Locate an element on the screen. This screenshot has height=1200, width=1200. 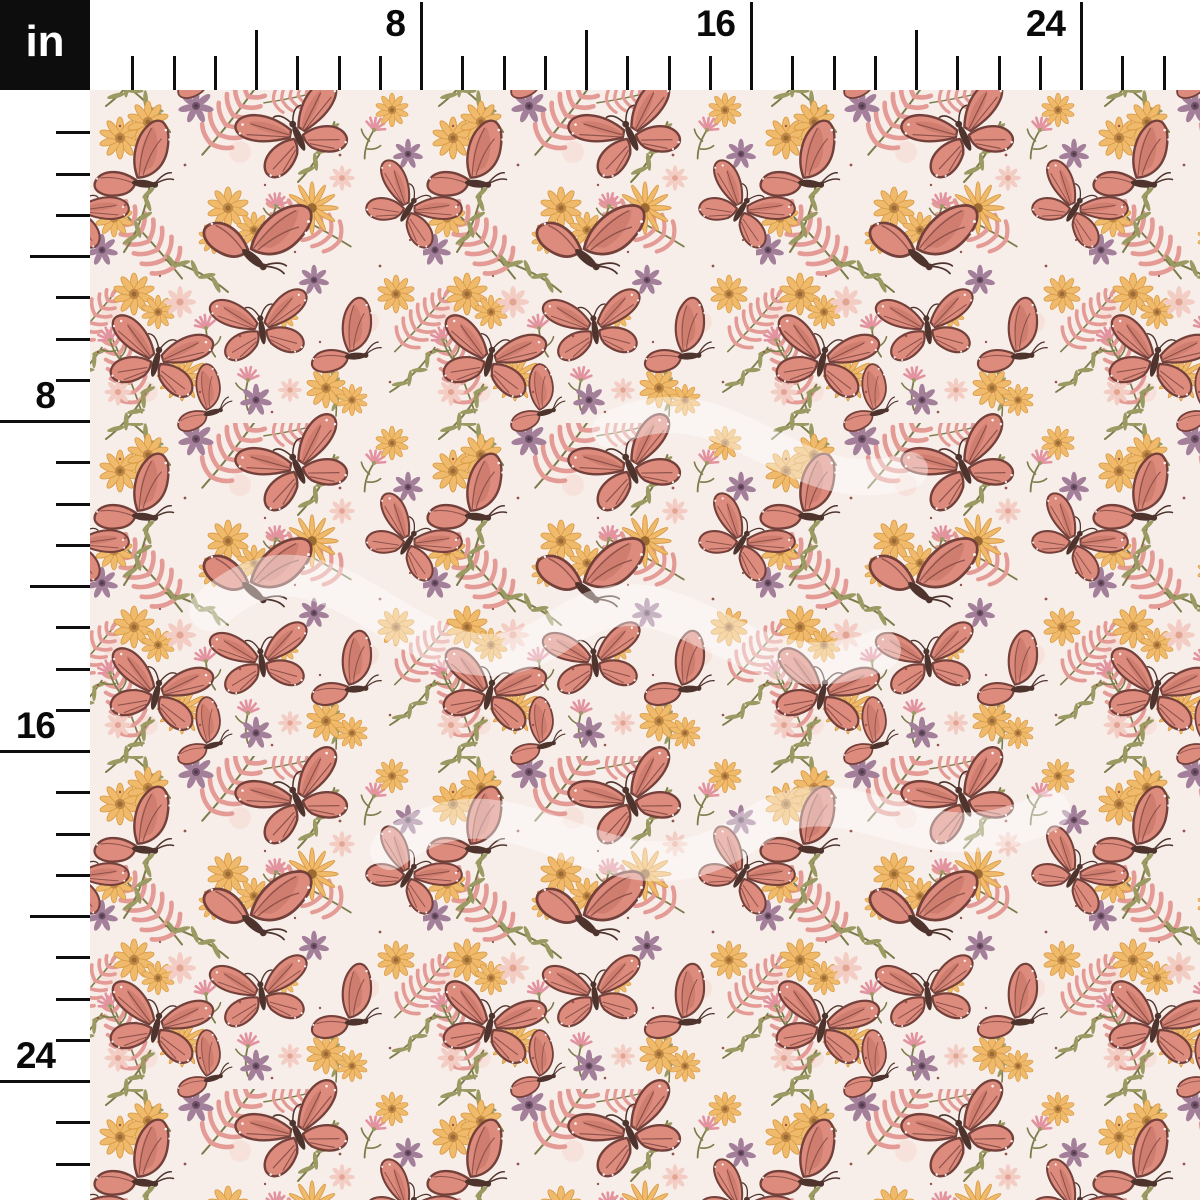
top-ruler-label-8: 8 is located at coordinates (395, 23).